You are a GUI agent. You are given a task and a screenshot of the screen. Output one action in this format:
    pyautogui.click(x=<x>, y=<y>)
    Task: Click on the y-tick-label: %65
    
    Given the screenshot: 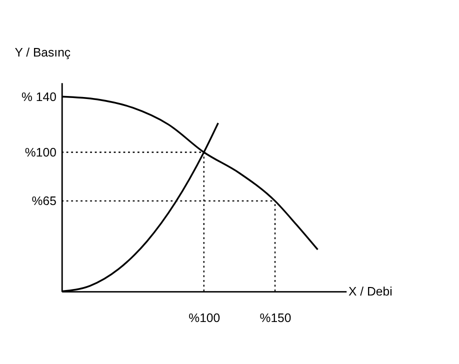 What is the action you would take?
    pyautogui.click(x=44, y=201)
    